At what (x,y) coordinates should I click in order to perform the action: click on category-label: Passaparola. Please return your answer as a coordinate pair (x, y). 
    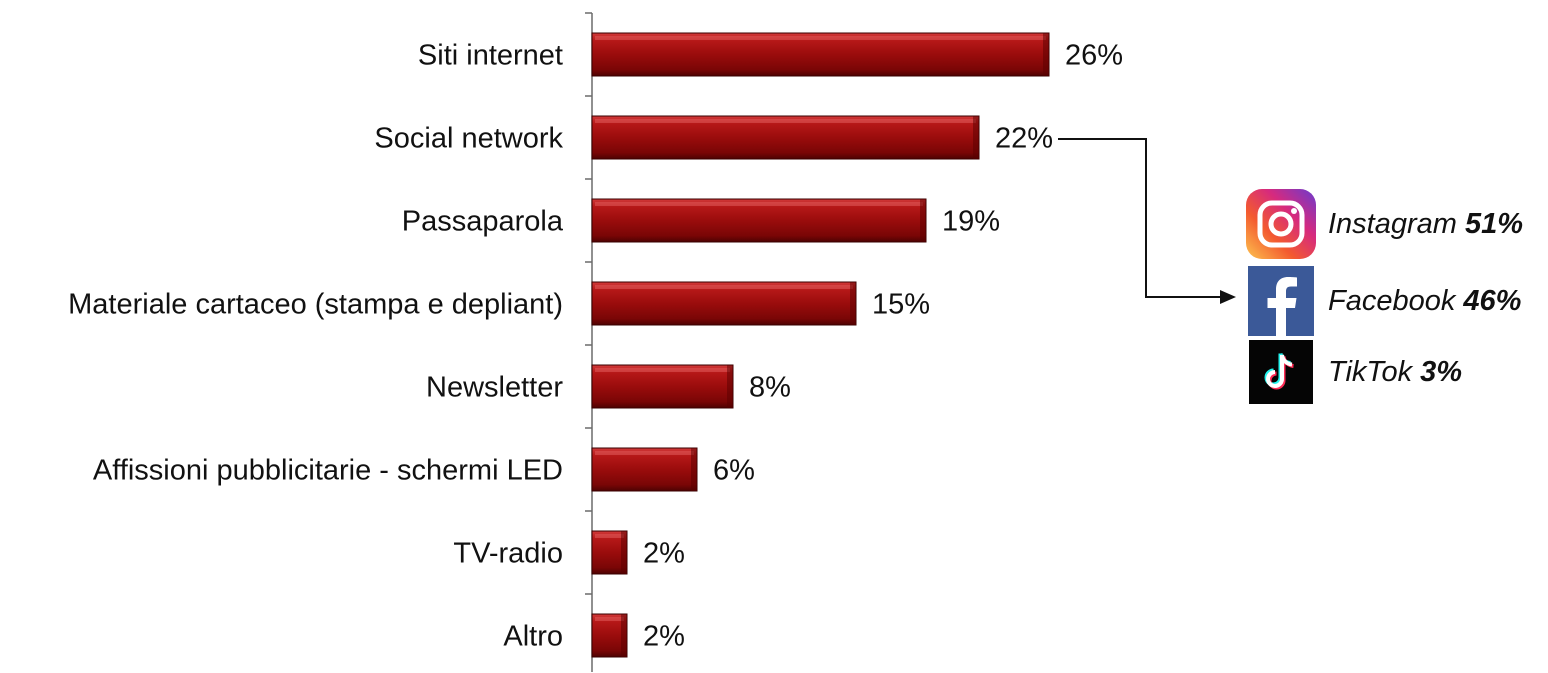
    Looking at the image, I should click on (483, 222).